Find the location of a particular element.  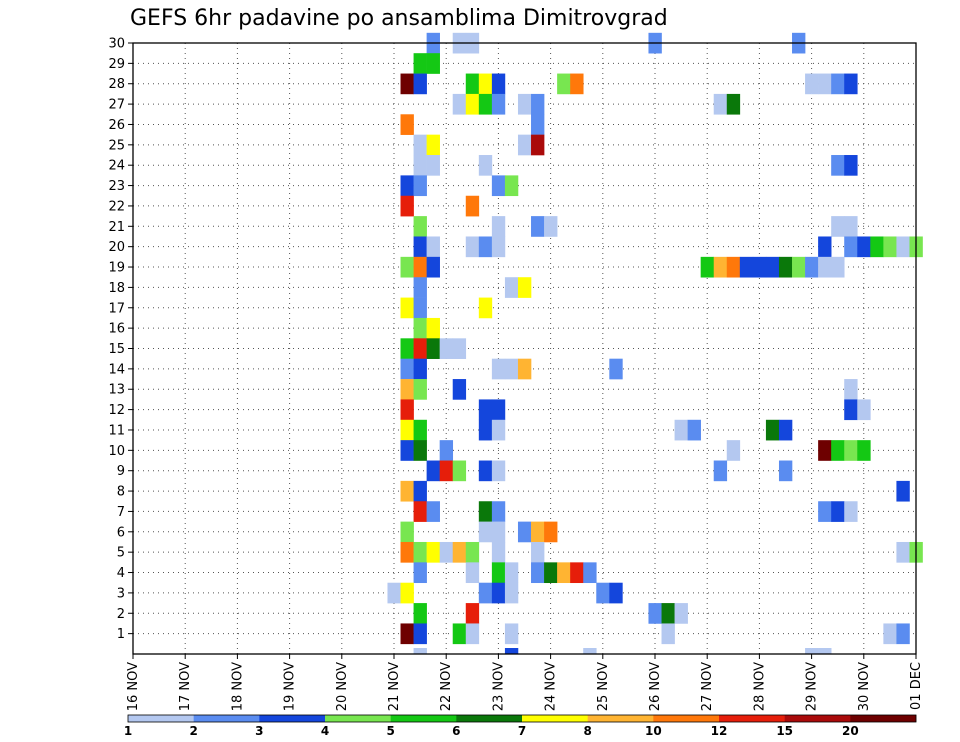

y-tick-label: 11 is located at coordinates (116, 430).